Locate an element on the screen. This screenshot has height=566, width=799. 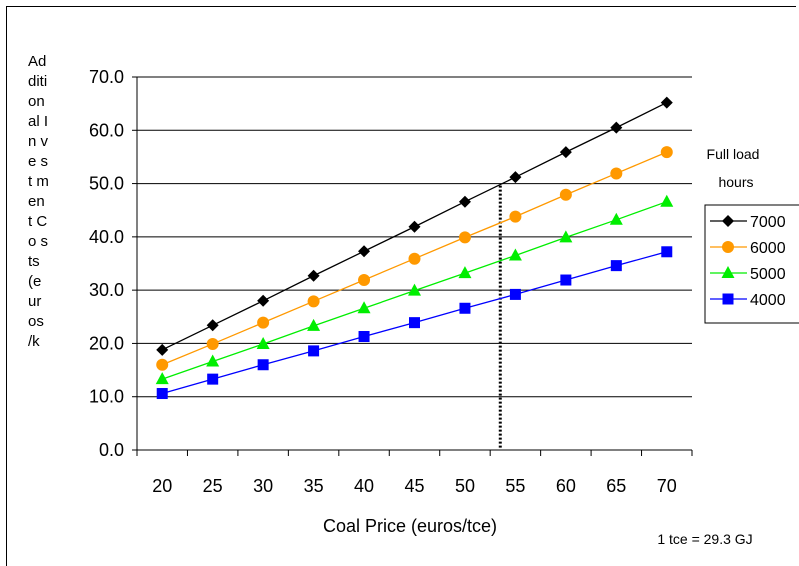
legend-box is located at coordinates (751, 264).